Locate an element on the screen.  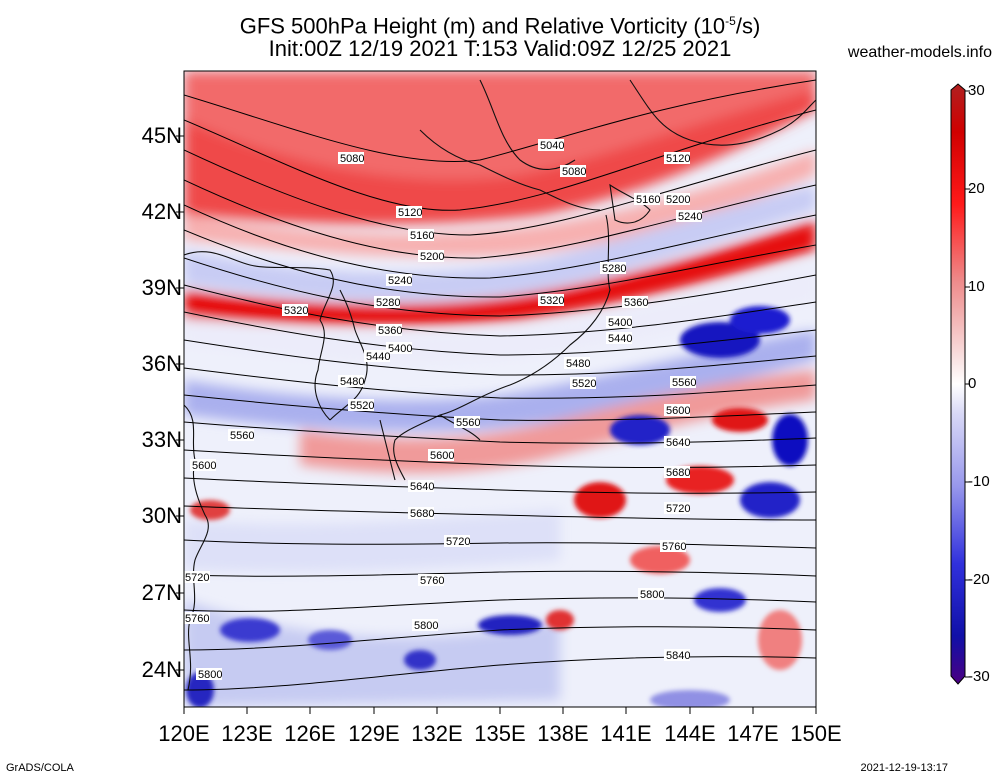
contour-label: 5280 is located at coordinates (387, 302).